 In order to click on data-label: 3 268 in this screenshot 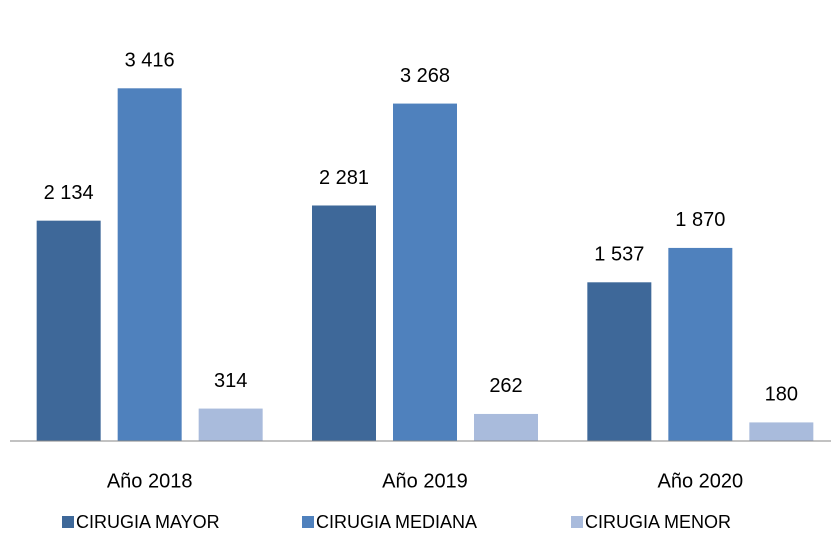, I will do `click(425, 76)`.